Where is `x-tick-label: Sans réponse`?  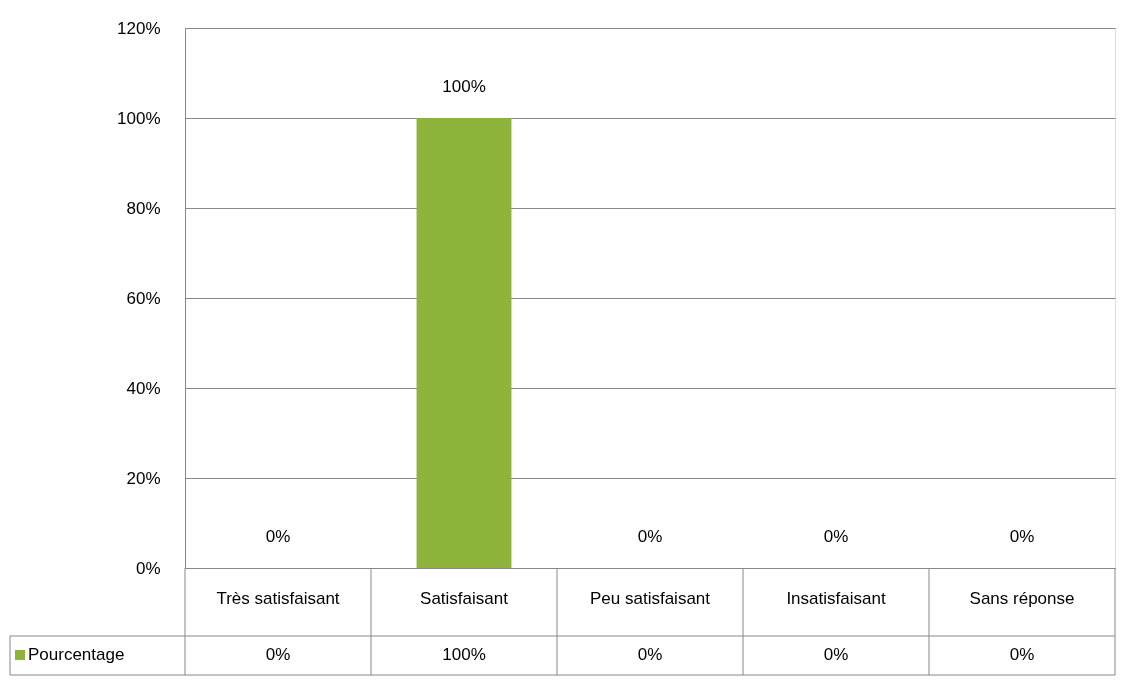
x-tick-label: Sans réponse is located at coordinates (1022, 598).